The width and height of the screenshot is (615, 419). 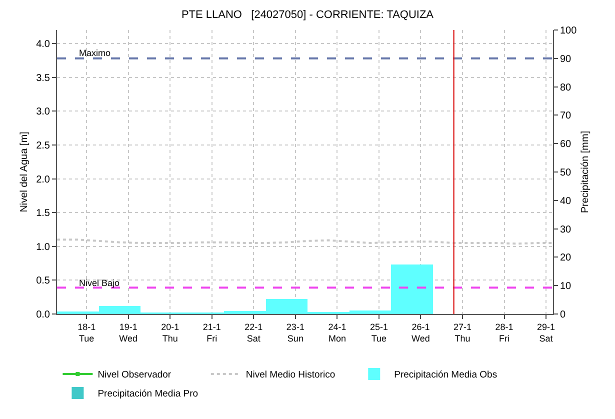 I want to click on y2-axis-title: Precipitación [mm], so click(x=585, y=172).